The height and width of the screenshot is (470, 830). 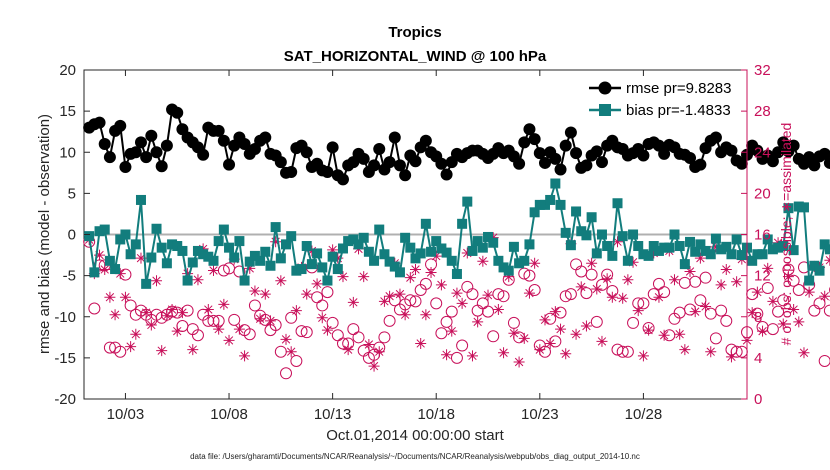 What do you see at coordinates (44, 234) in the screenshot?
I see `y-axis-label: rmse and bias (model - observation)` at bounding box center [44, 234].